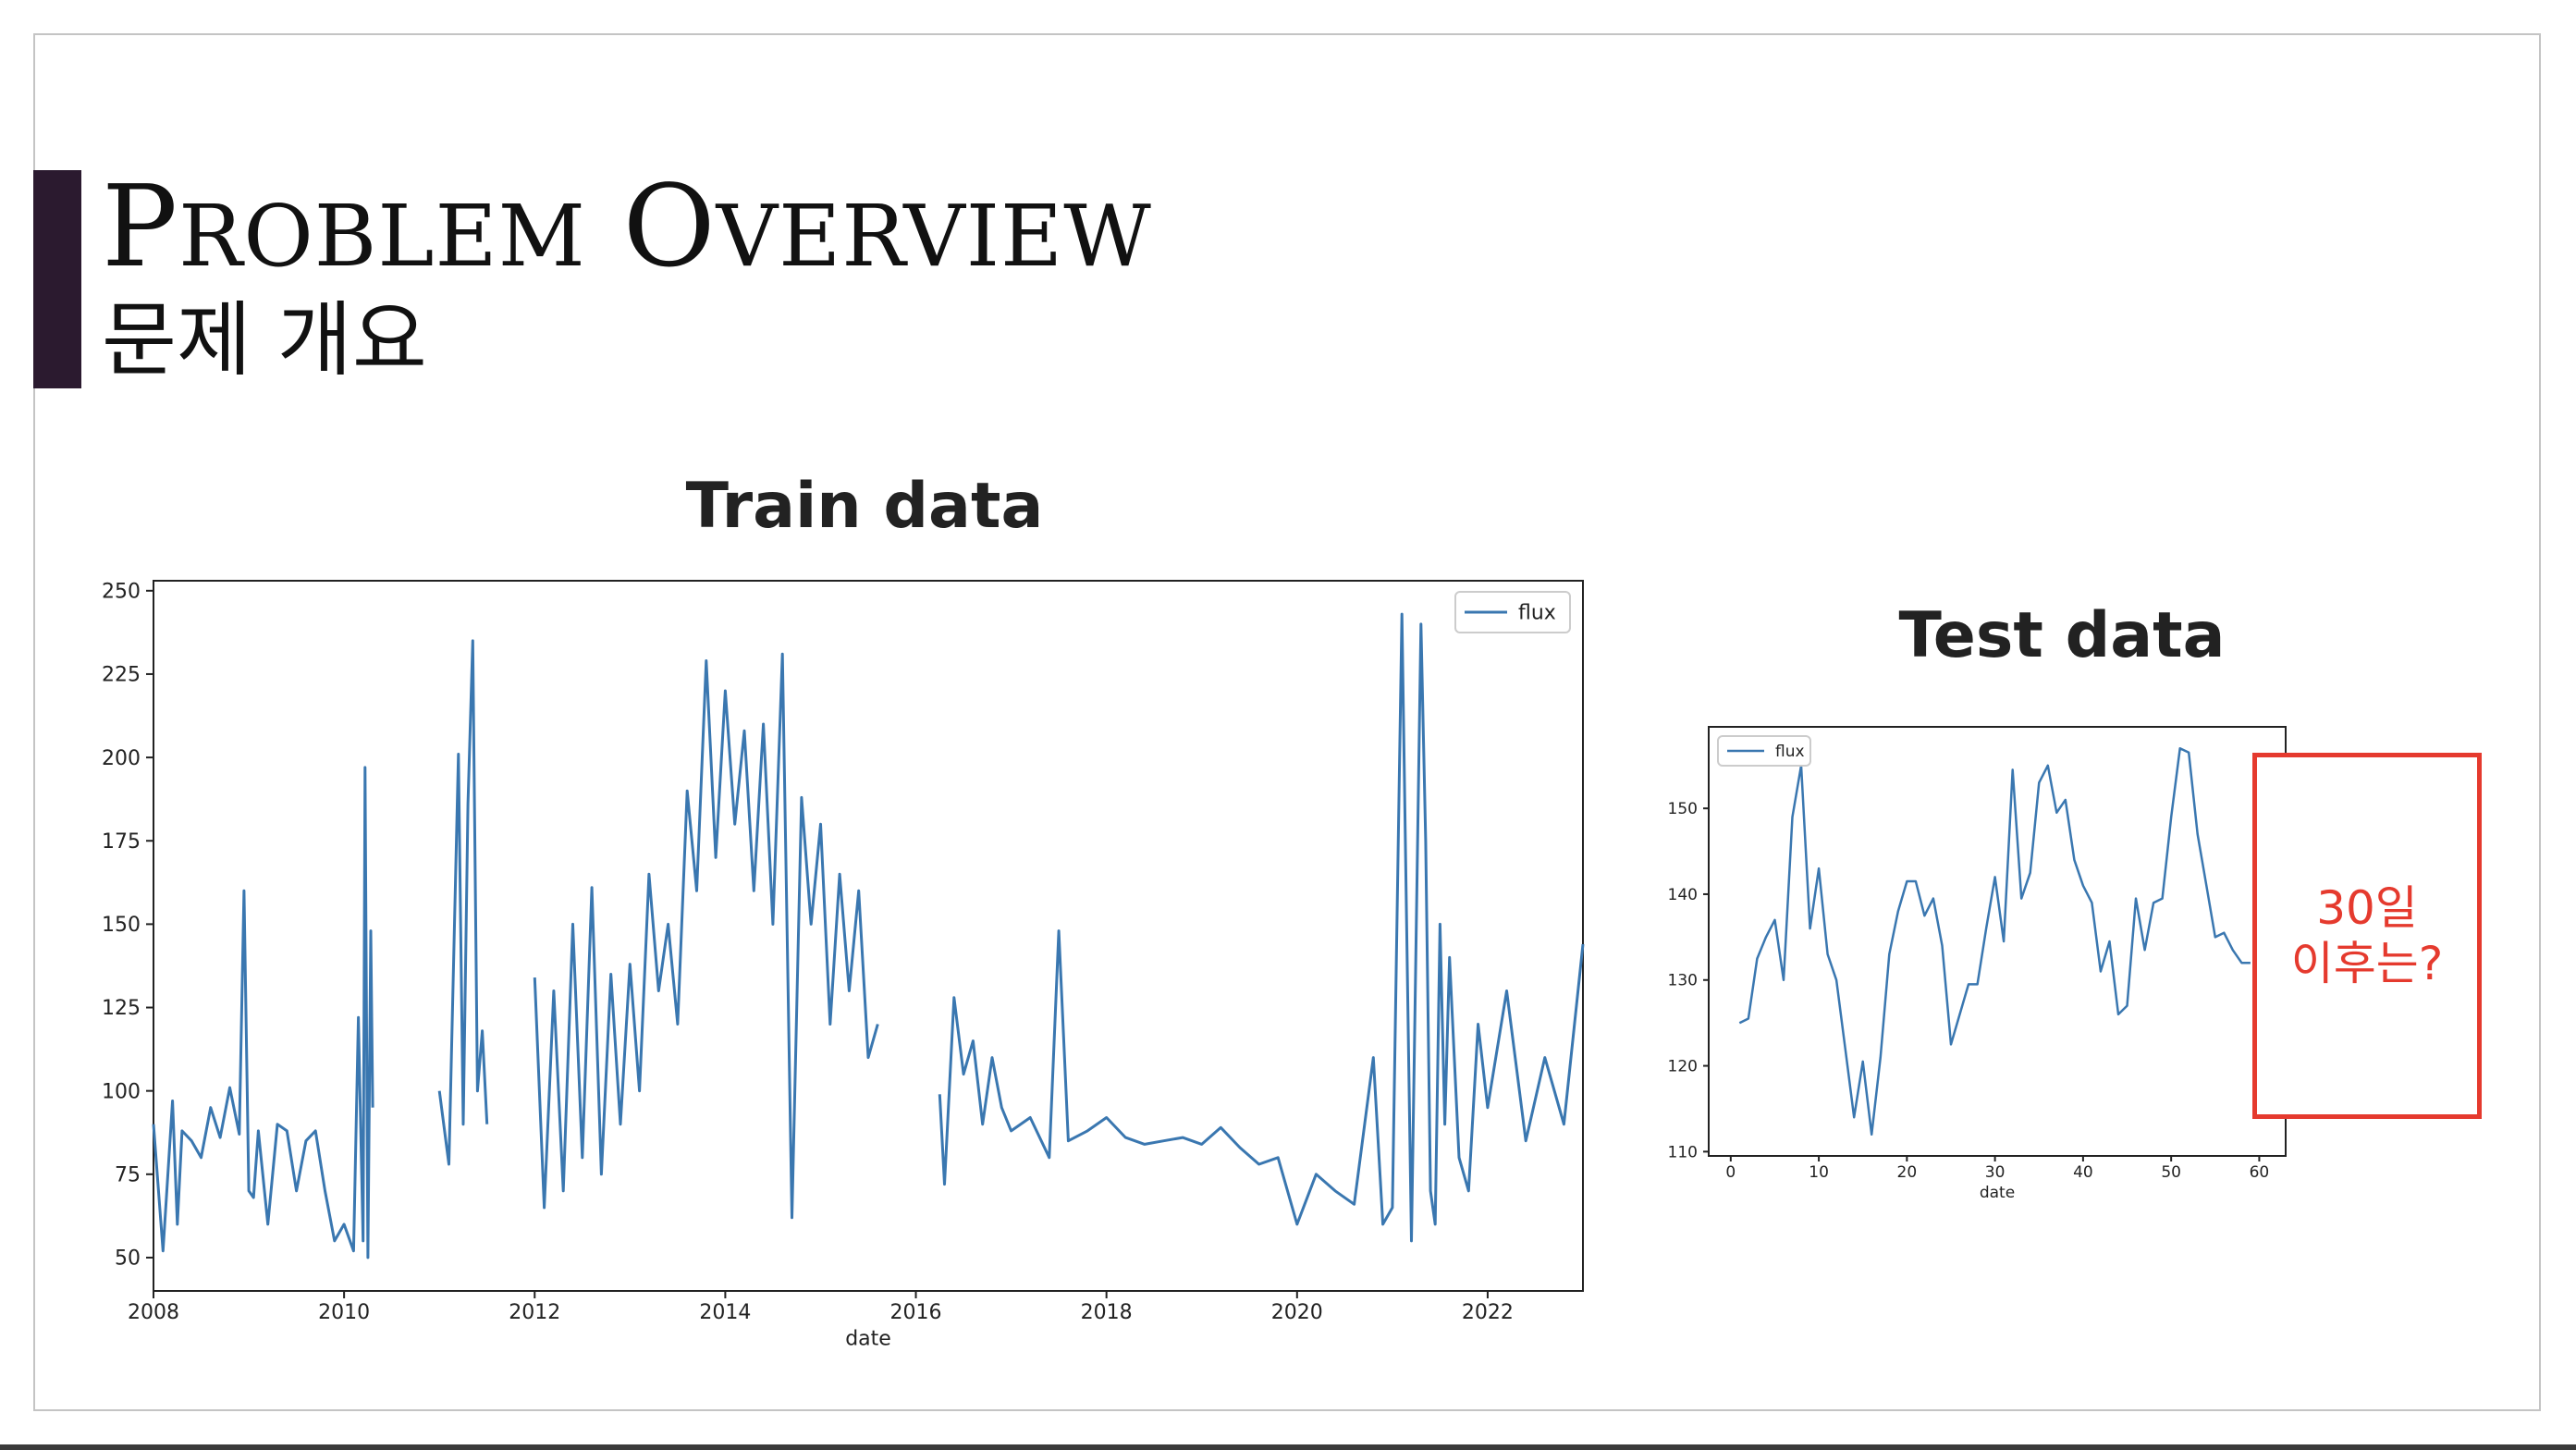 This screenshot has width=2576, height=1450. Describe the element at coordinates (1683, 1152) in the screenshot. I see `y-tick-label: 110` at that location.